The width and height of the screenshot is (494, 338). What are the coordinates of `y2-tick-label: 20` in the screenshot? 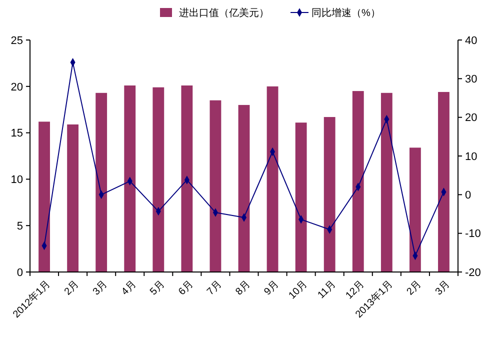 It's located at (471, 118).